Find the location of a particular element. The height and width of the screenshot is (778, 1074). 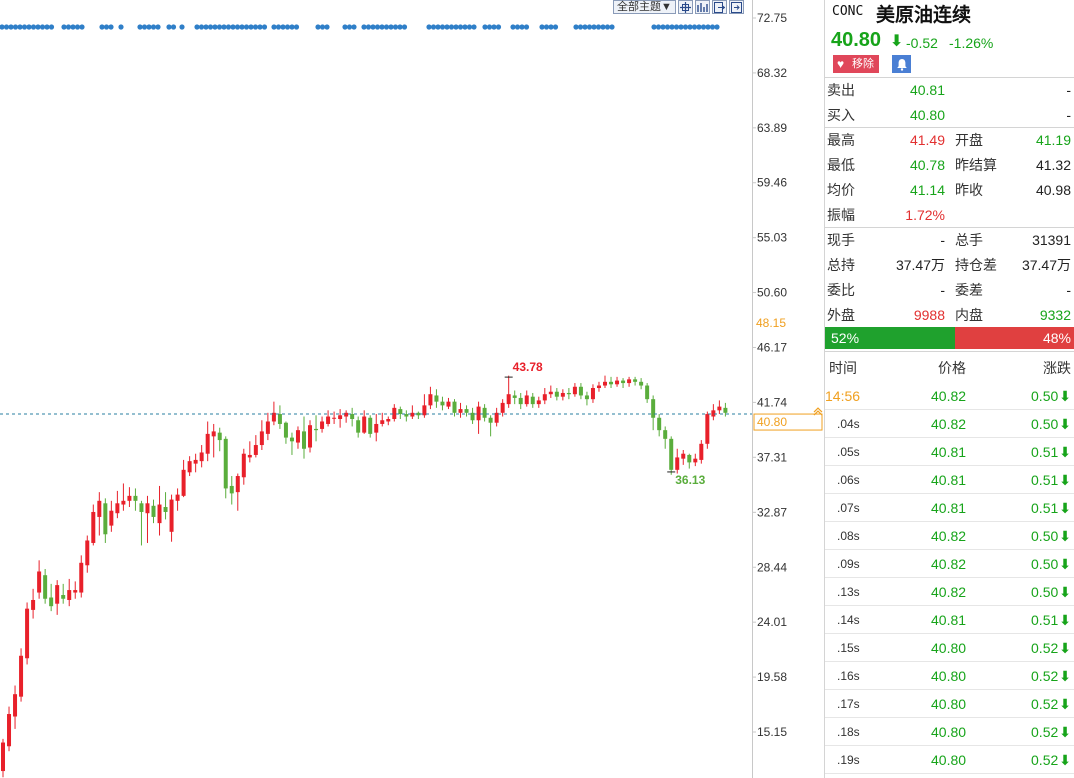

tick-change-value: 0.51 is located at coordinates (1045, 480).